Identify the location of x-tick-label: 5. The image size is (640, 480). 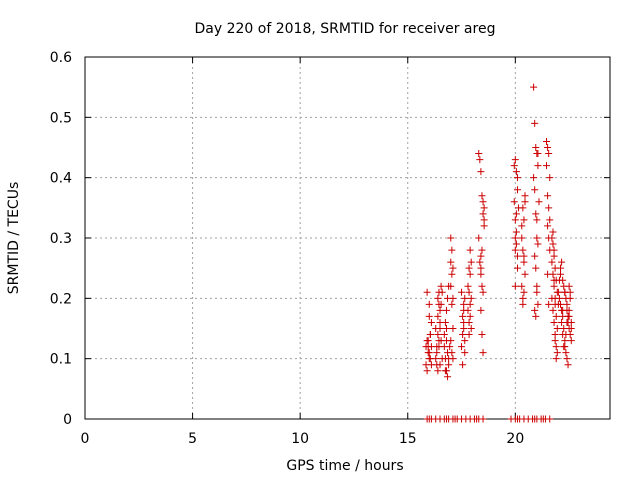
(192, 439).